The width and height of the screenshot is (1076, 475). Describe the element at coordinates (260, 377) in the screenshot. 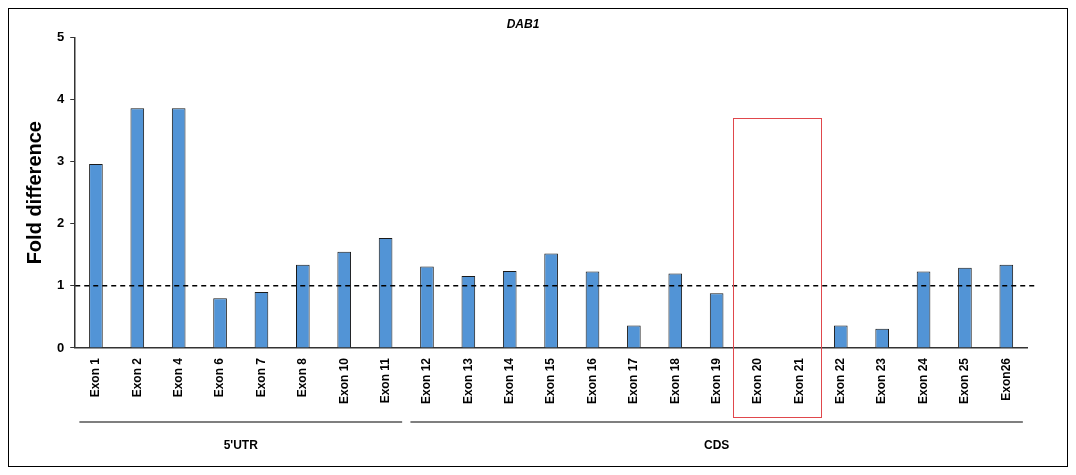

I see `x-tick-label: Exon 7` at that location.